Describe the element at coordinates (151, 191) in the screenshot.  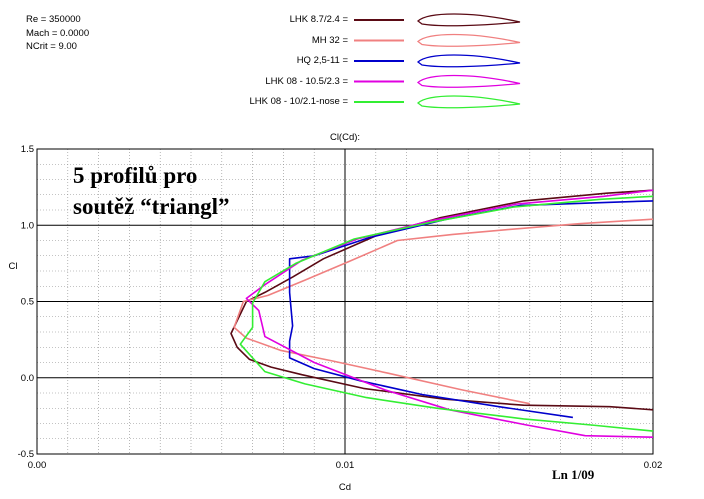
I see `caption-overlay: 5 profilů pro soutěž “triangl”` at that location.